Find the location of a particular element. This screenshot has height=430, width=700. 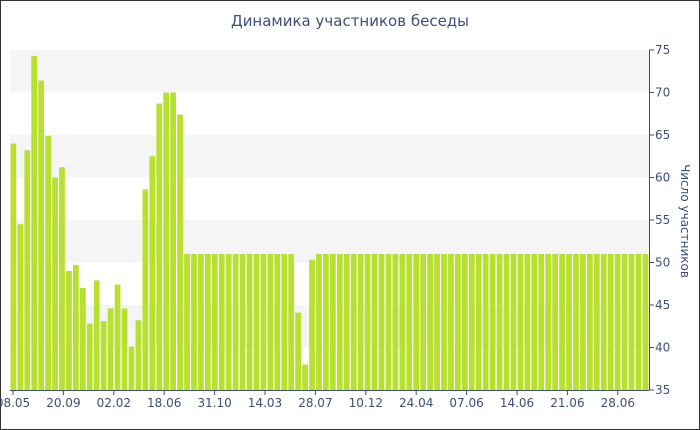

x-tick-label: 31.10 is located at coordinates (214, 403).